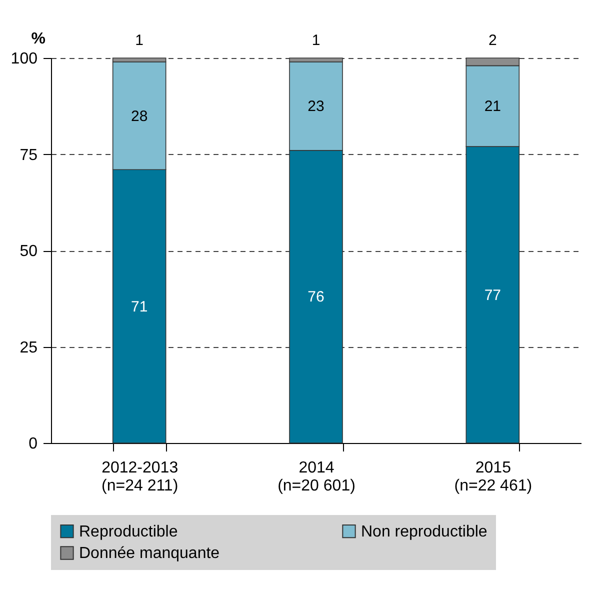 This screenshot has height=611, width=606. What do you see at coordinates (38, 39) in the screenshot?
I see `y-axis-title: %` at bounding box center [38, 39].